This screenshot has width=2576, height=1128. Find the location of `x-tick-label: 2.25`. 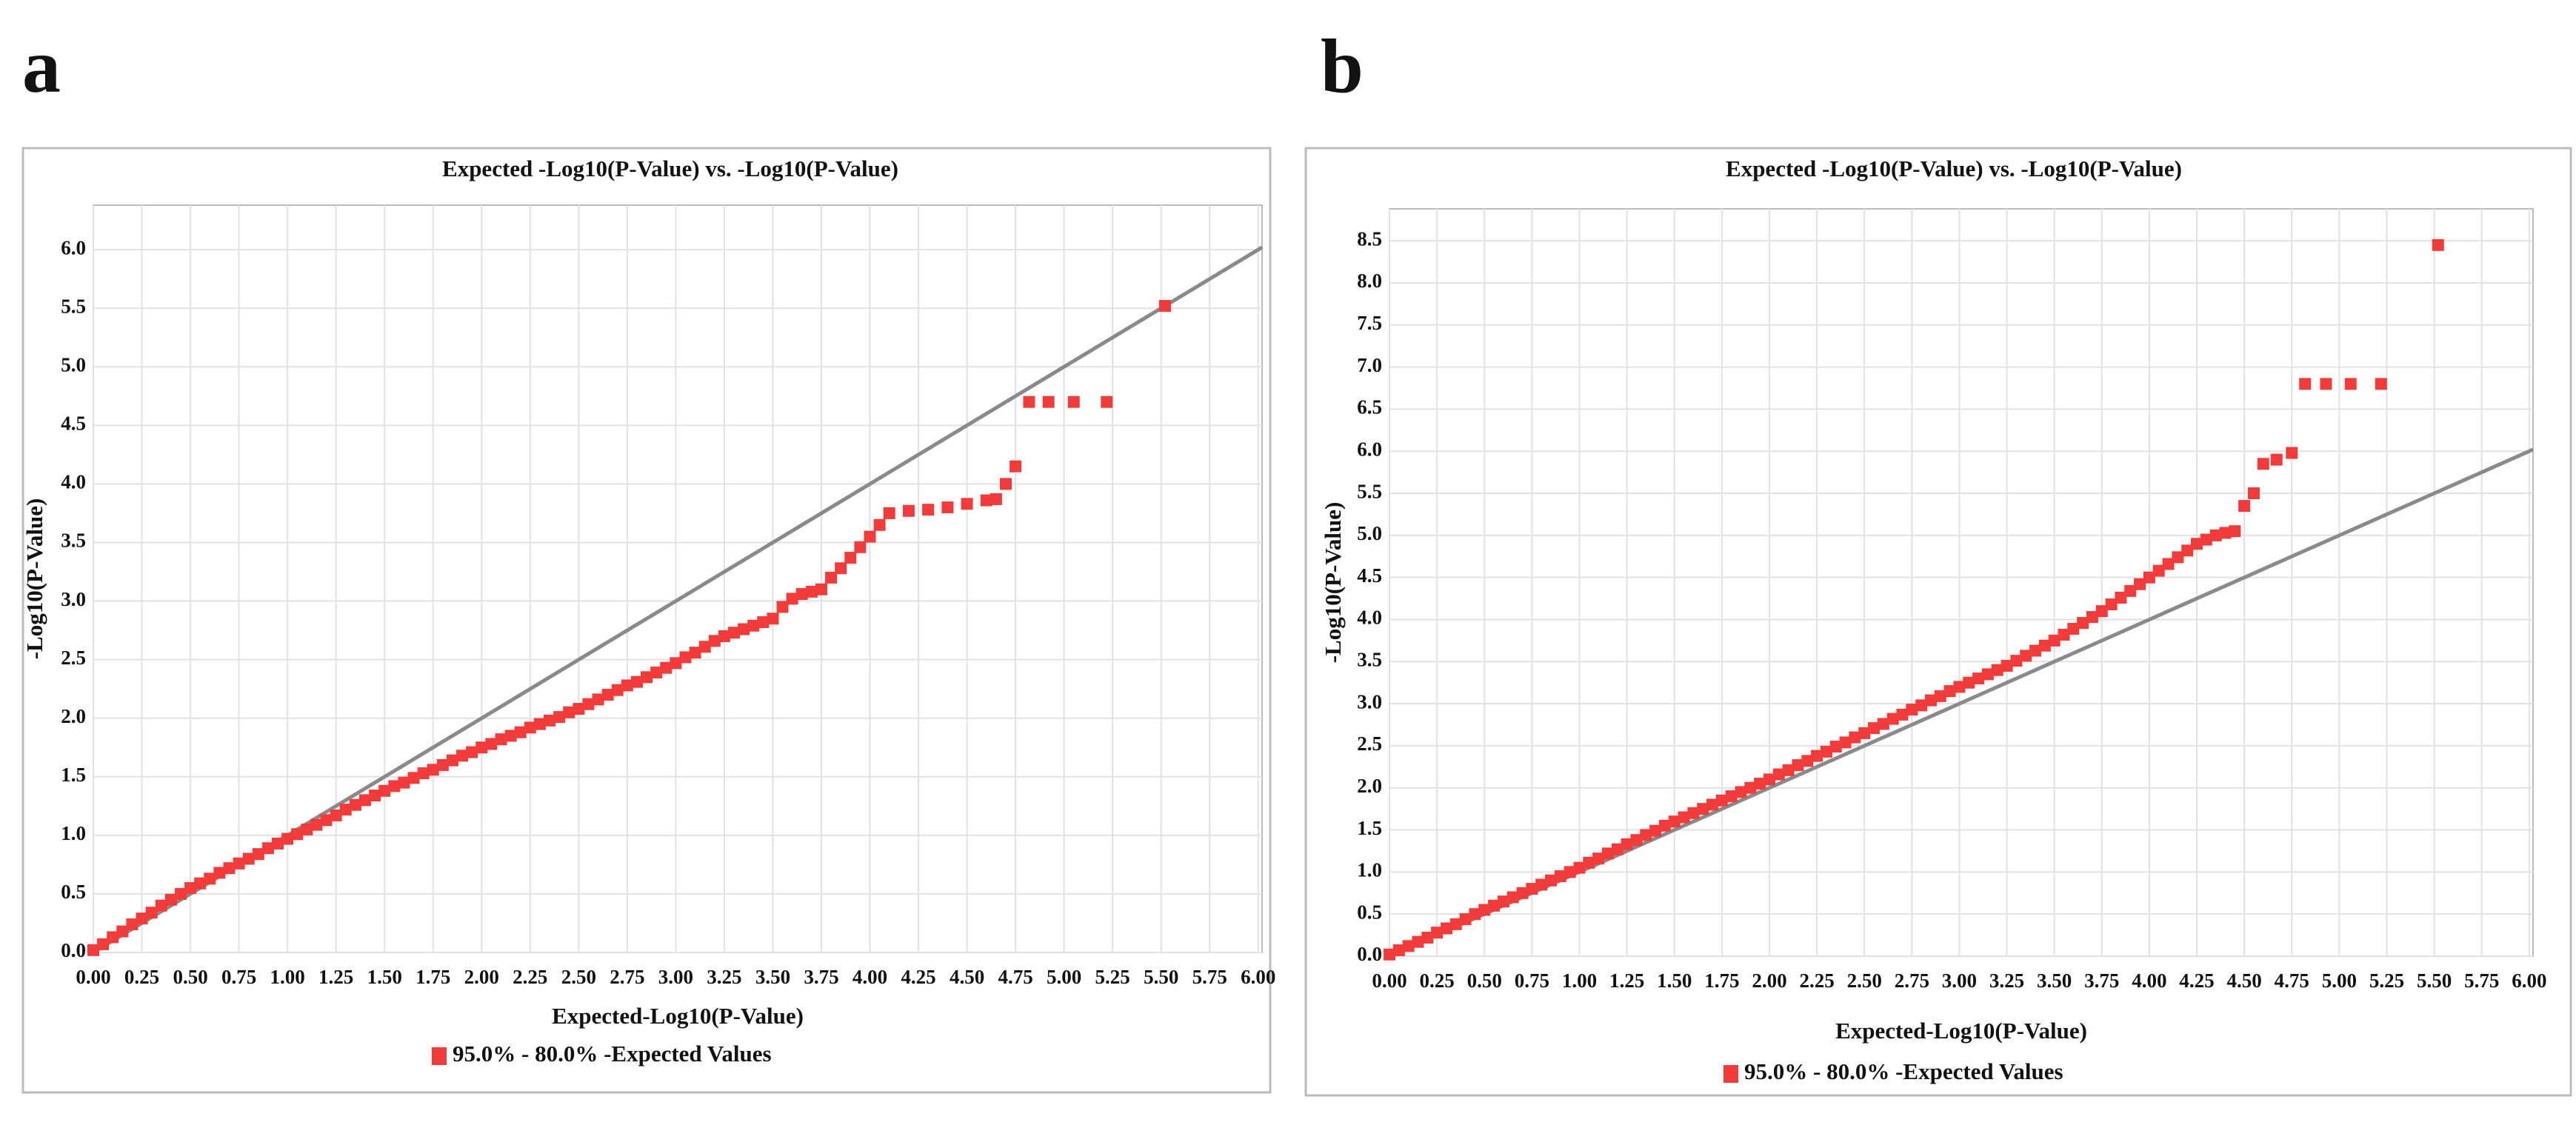

x-tick-label: 2.25 is located at coordinates (530, 977).